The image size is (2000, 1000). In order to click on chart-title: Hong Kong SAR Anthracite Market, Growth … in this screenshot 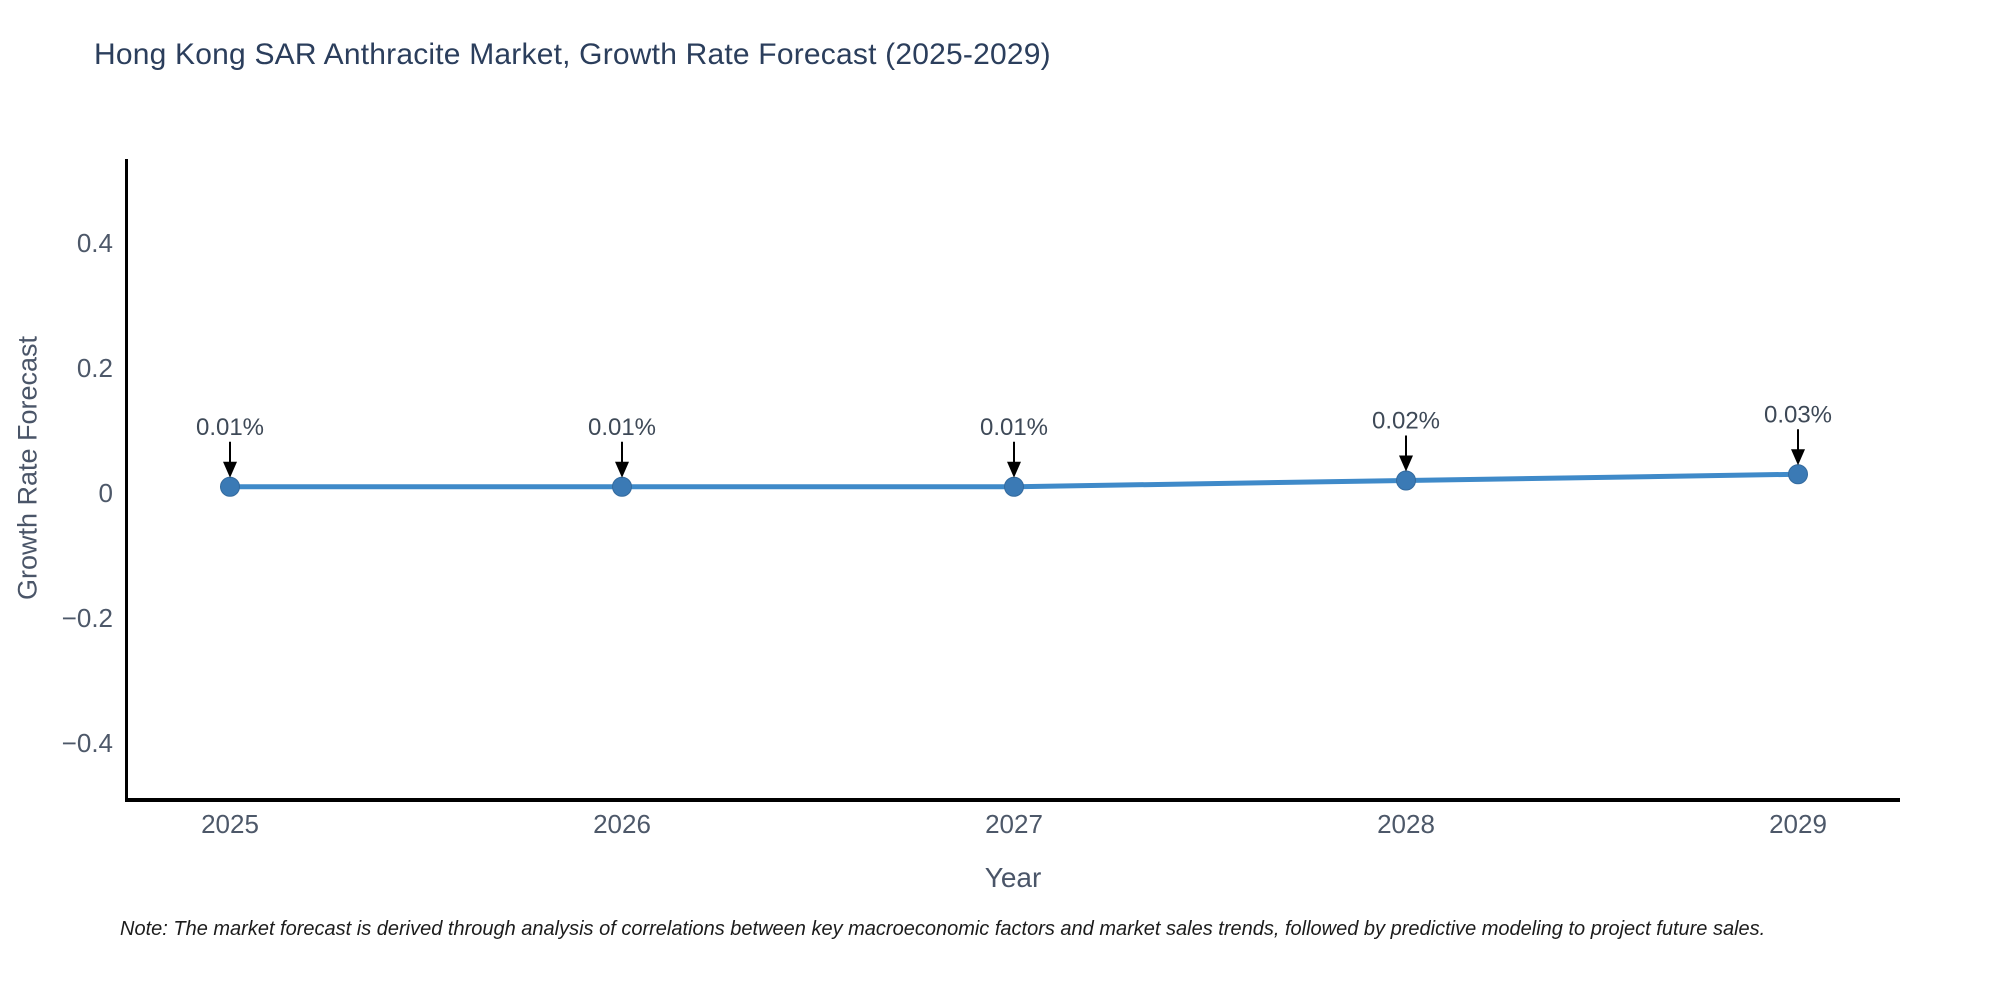, I will do `click(572, 54)`.